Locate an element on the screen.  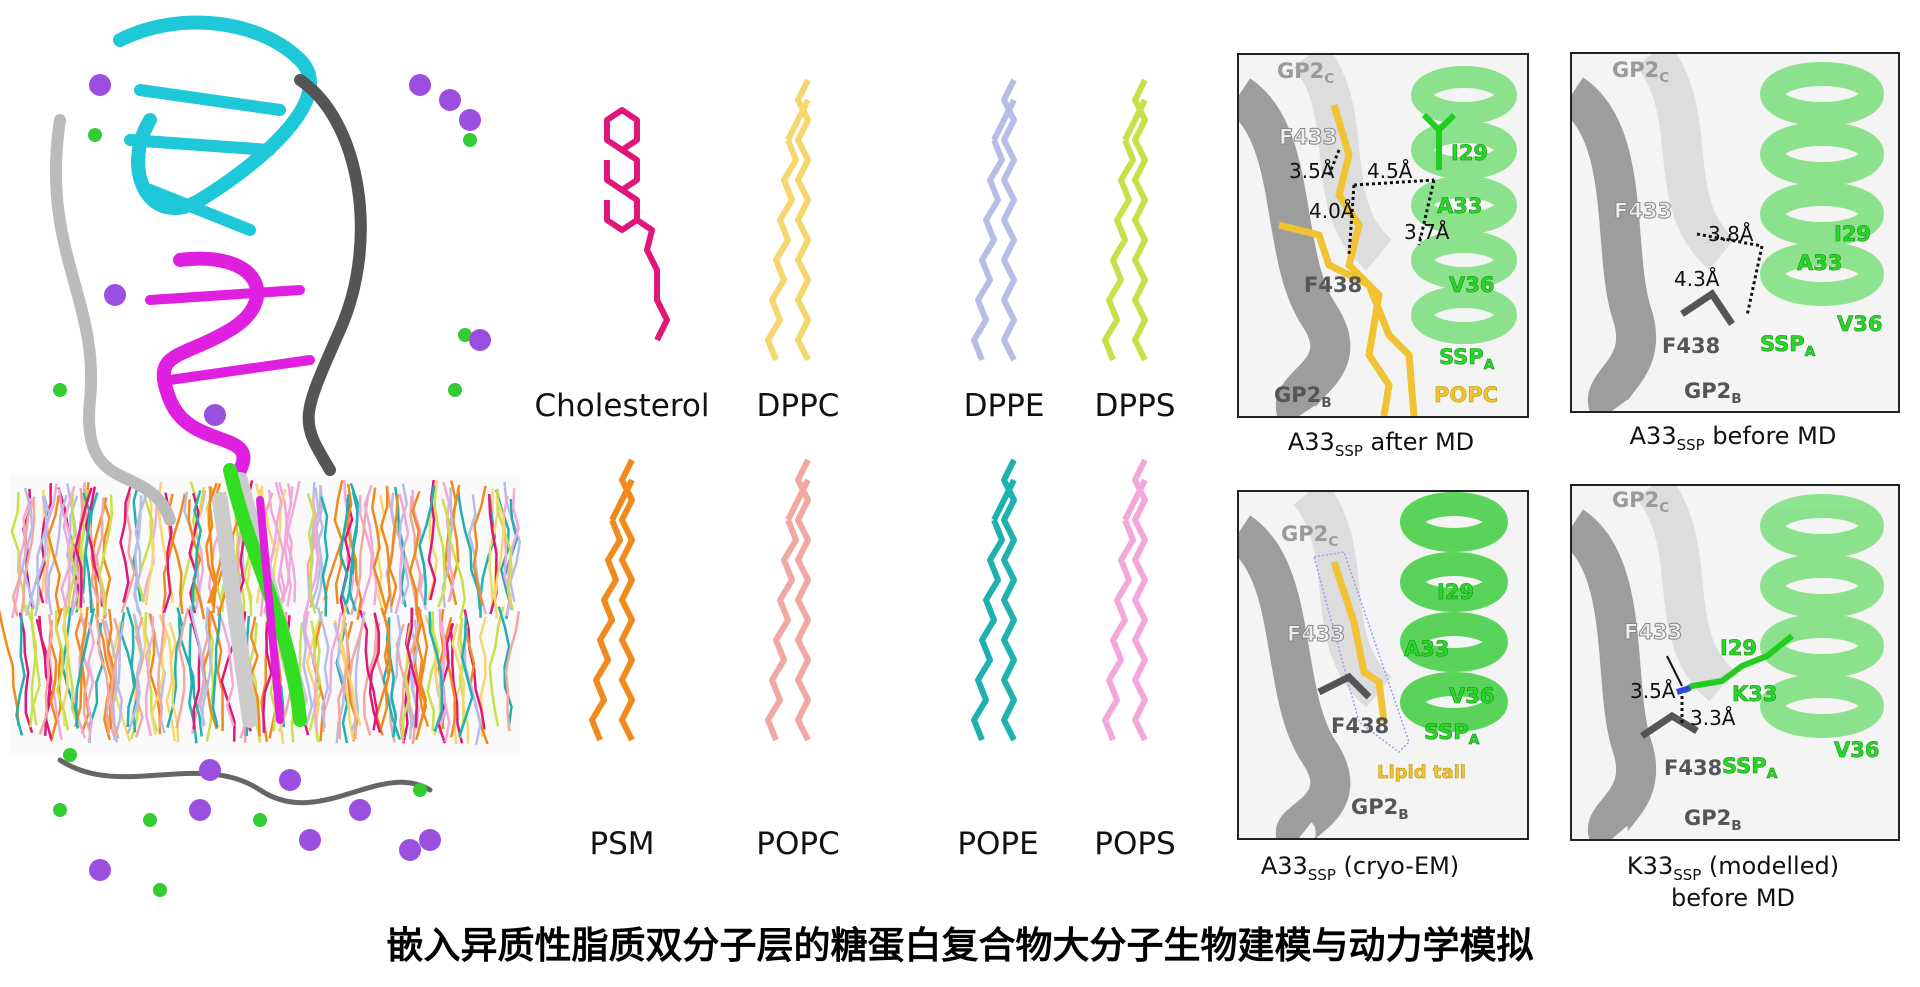
label-f433: F433 is located at coordinates (1316, 634).